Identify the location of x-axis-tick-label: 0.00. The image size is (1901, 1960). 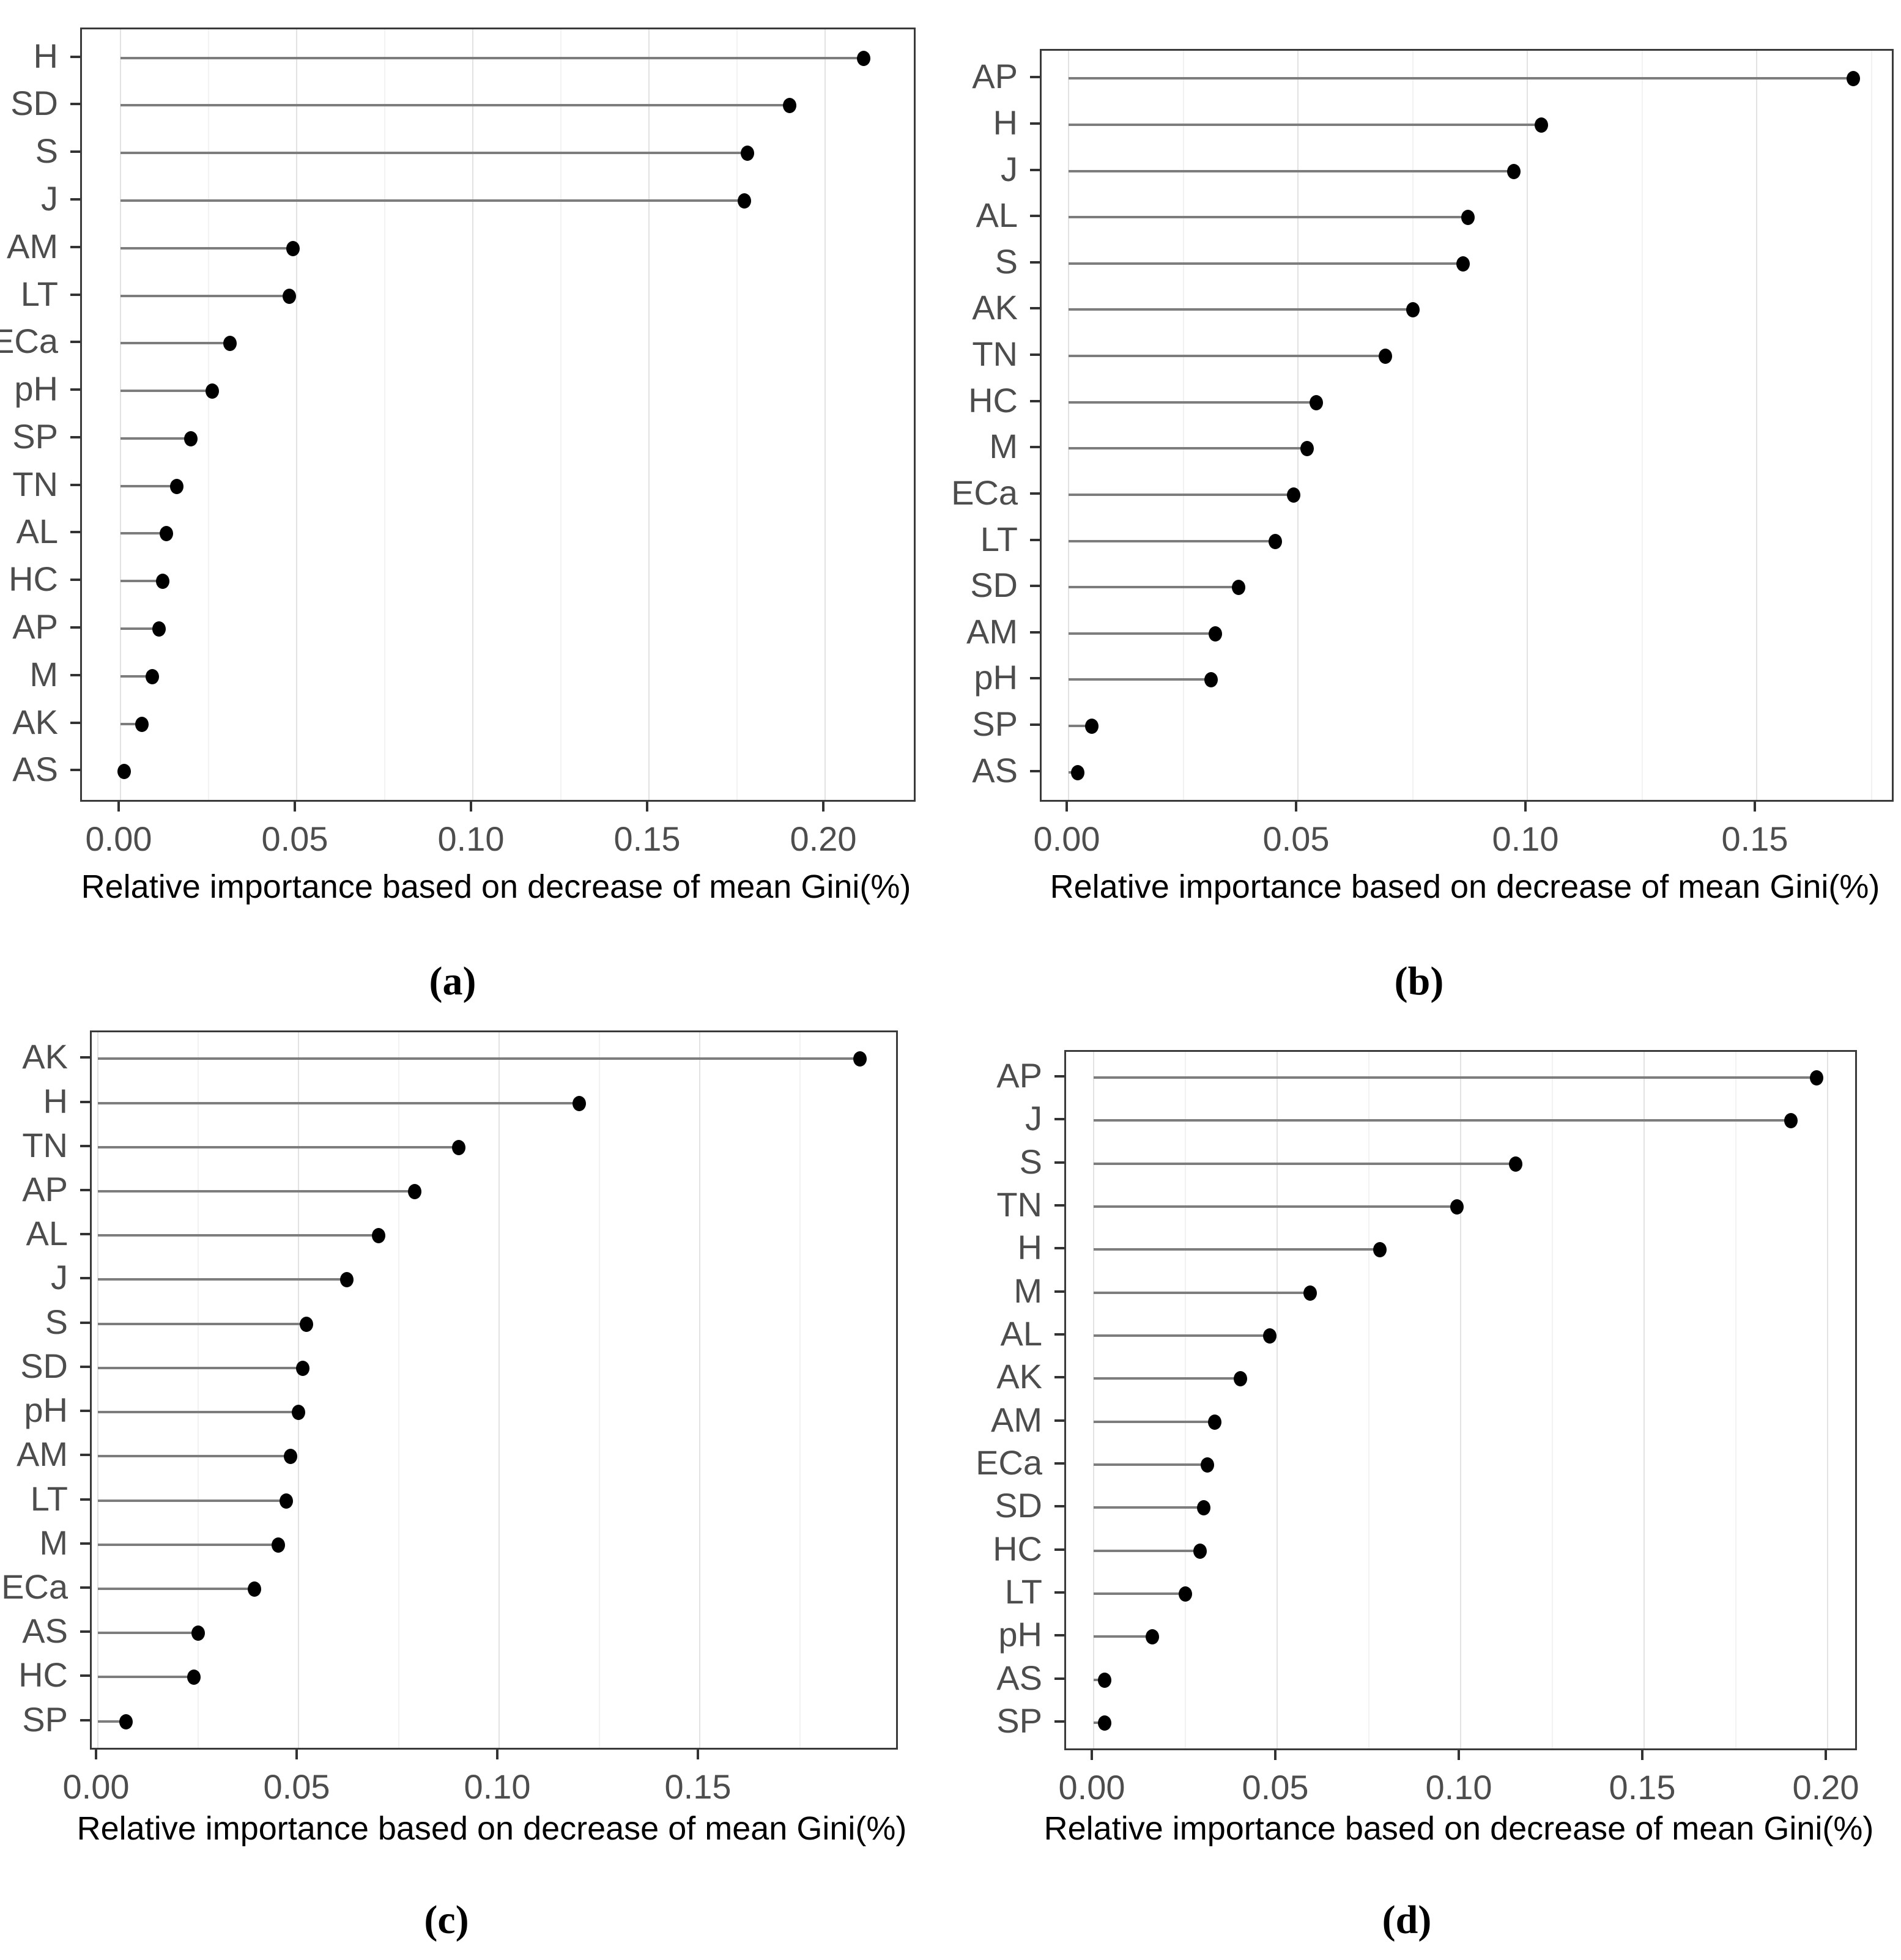
(118, 838).